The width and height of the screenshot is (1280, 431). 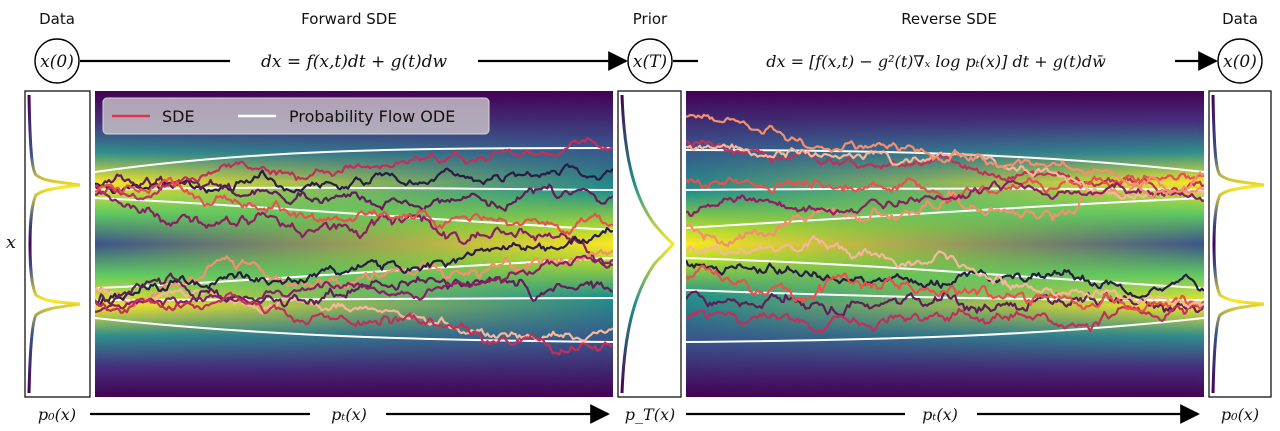 I want to click on bottom-pt-right: pₜ(x), so click(x=940, y=414).